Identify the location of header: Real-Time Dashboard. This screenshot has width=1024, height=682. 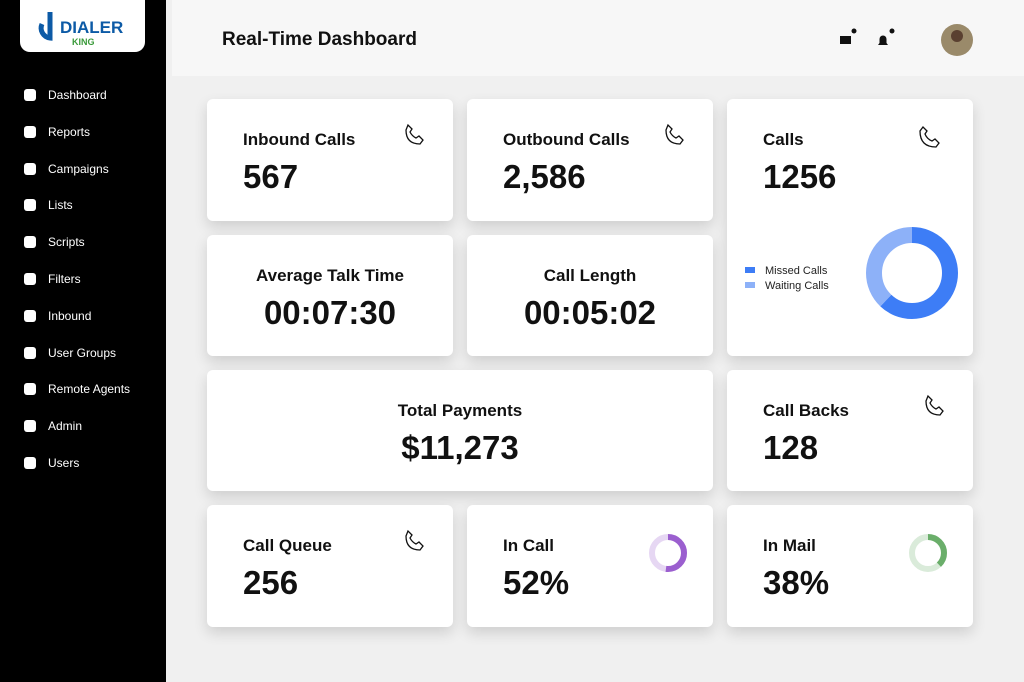
(598, 38).